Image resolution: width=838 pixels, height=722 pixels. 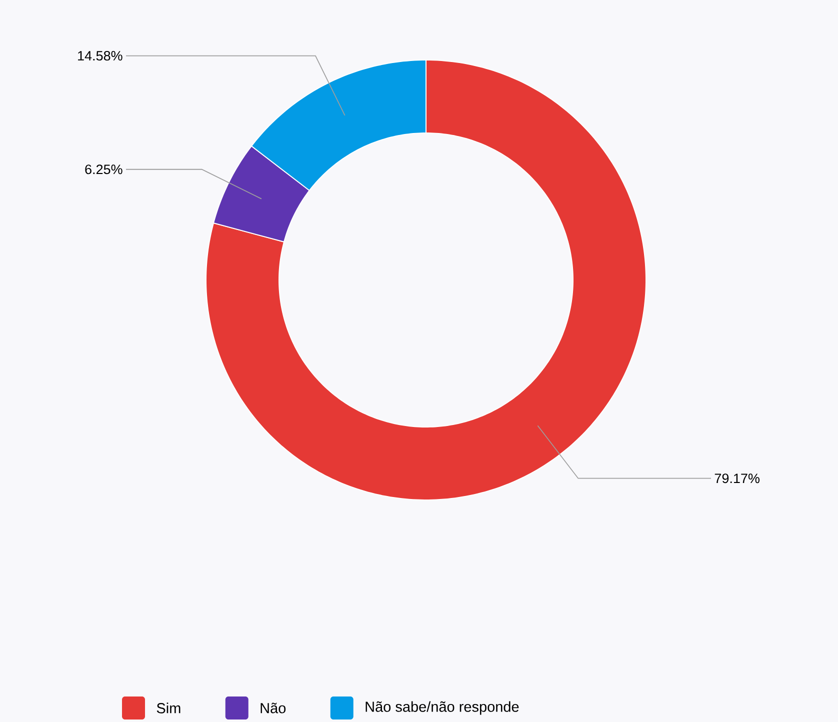 I want to click on legend-label: Sim, so click(x=168, y=708).